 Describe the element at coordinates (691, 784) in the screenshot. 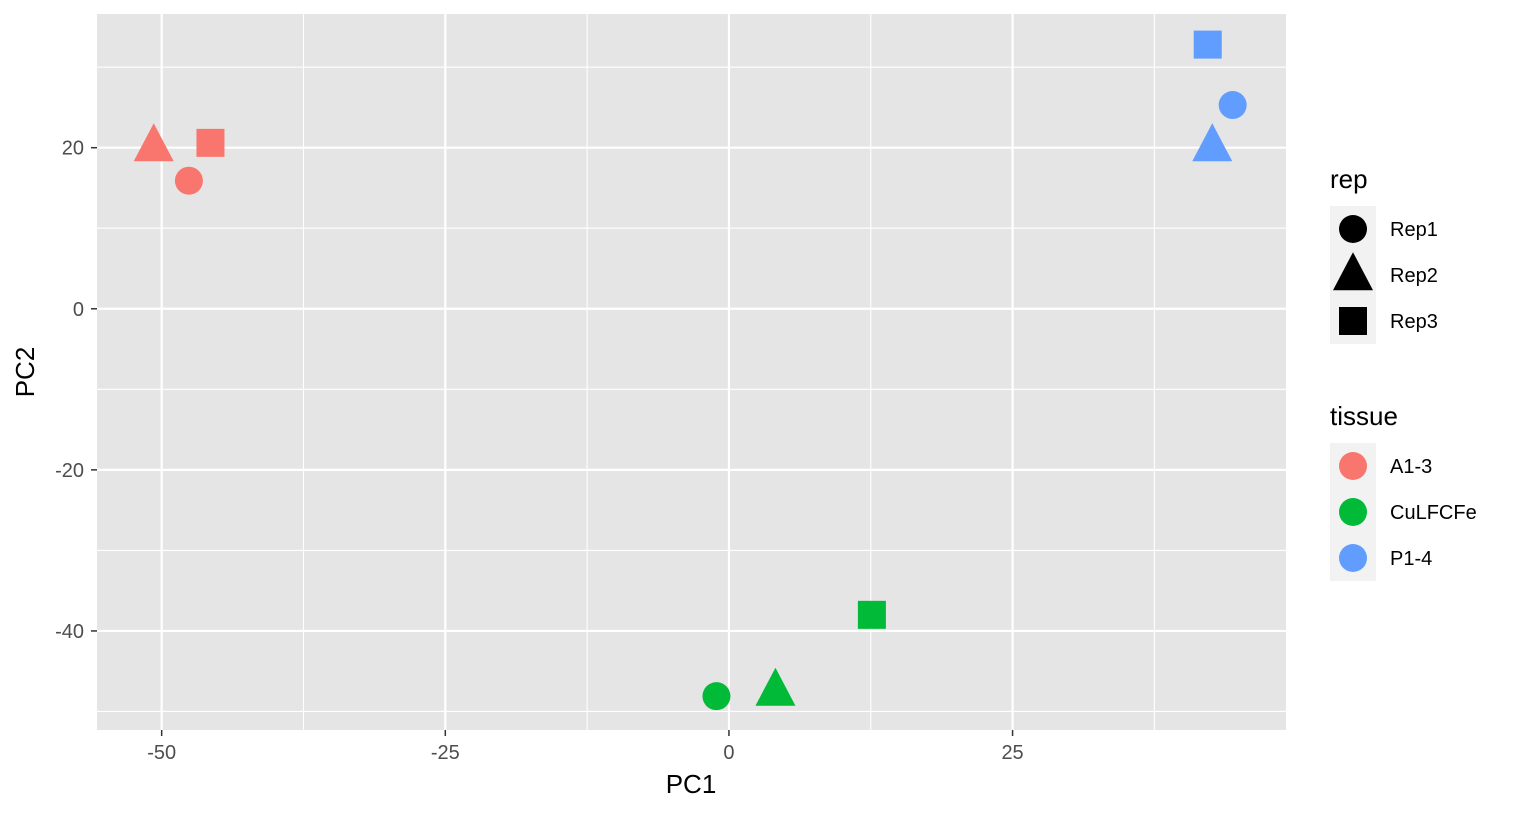

I see `x-axis-title: PC1` at that location.